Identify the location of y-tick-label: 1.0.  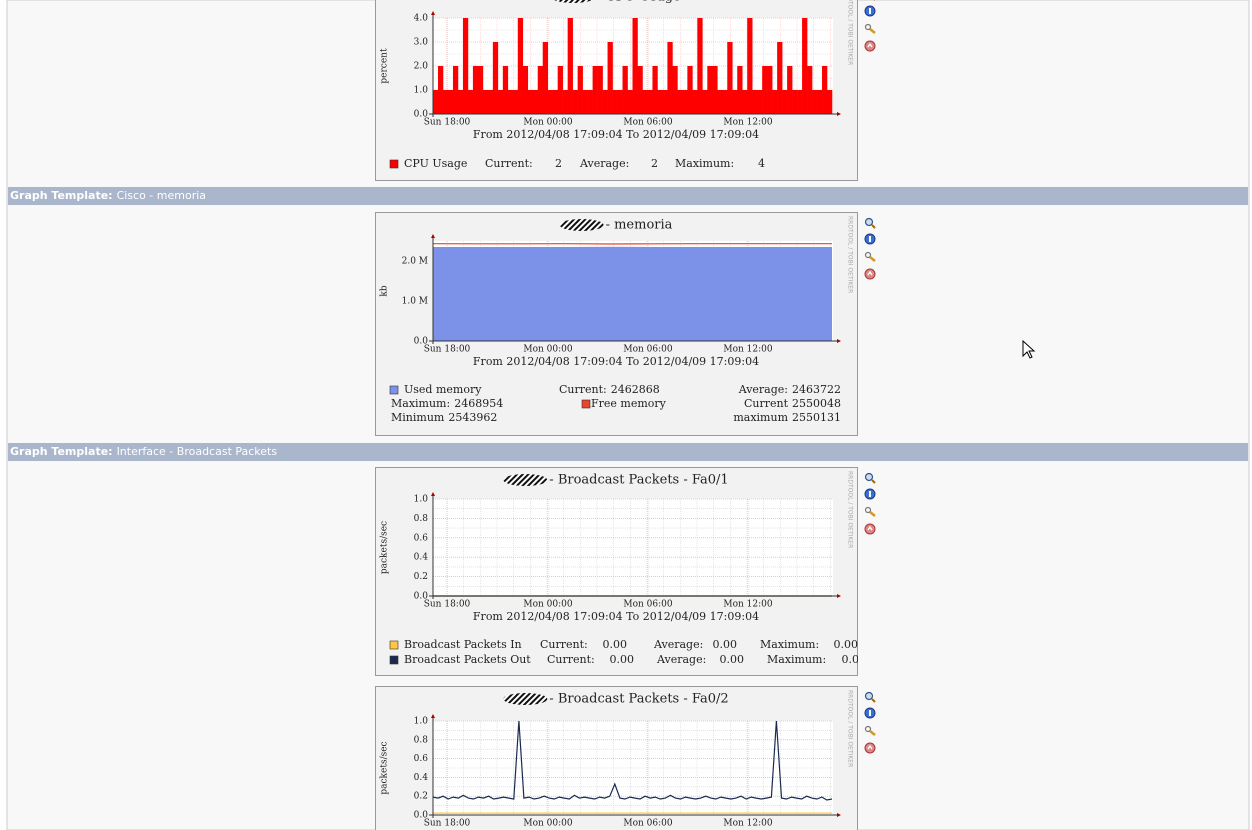
(421, 91).